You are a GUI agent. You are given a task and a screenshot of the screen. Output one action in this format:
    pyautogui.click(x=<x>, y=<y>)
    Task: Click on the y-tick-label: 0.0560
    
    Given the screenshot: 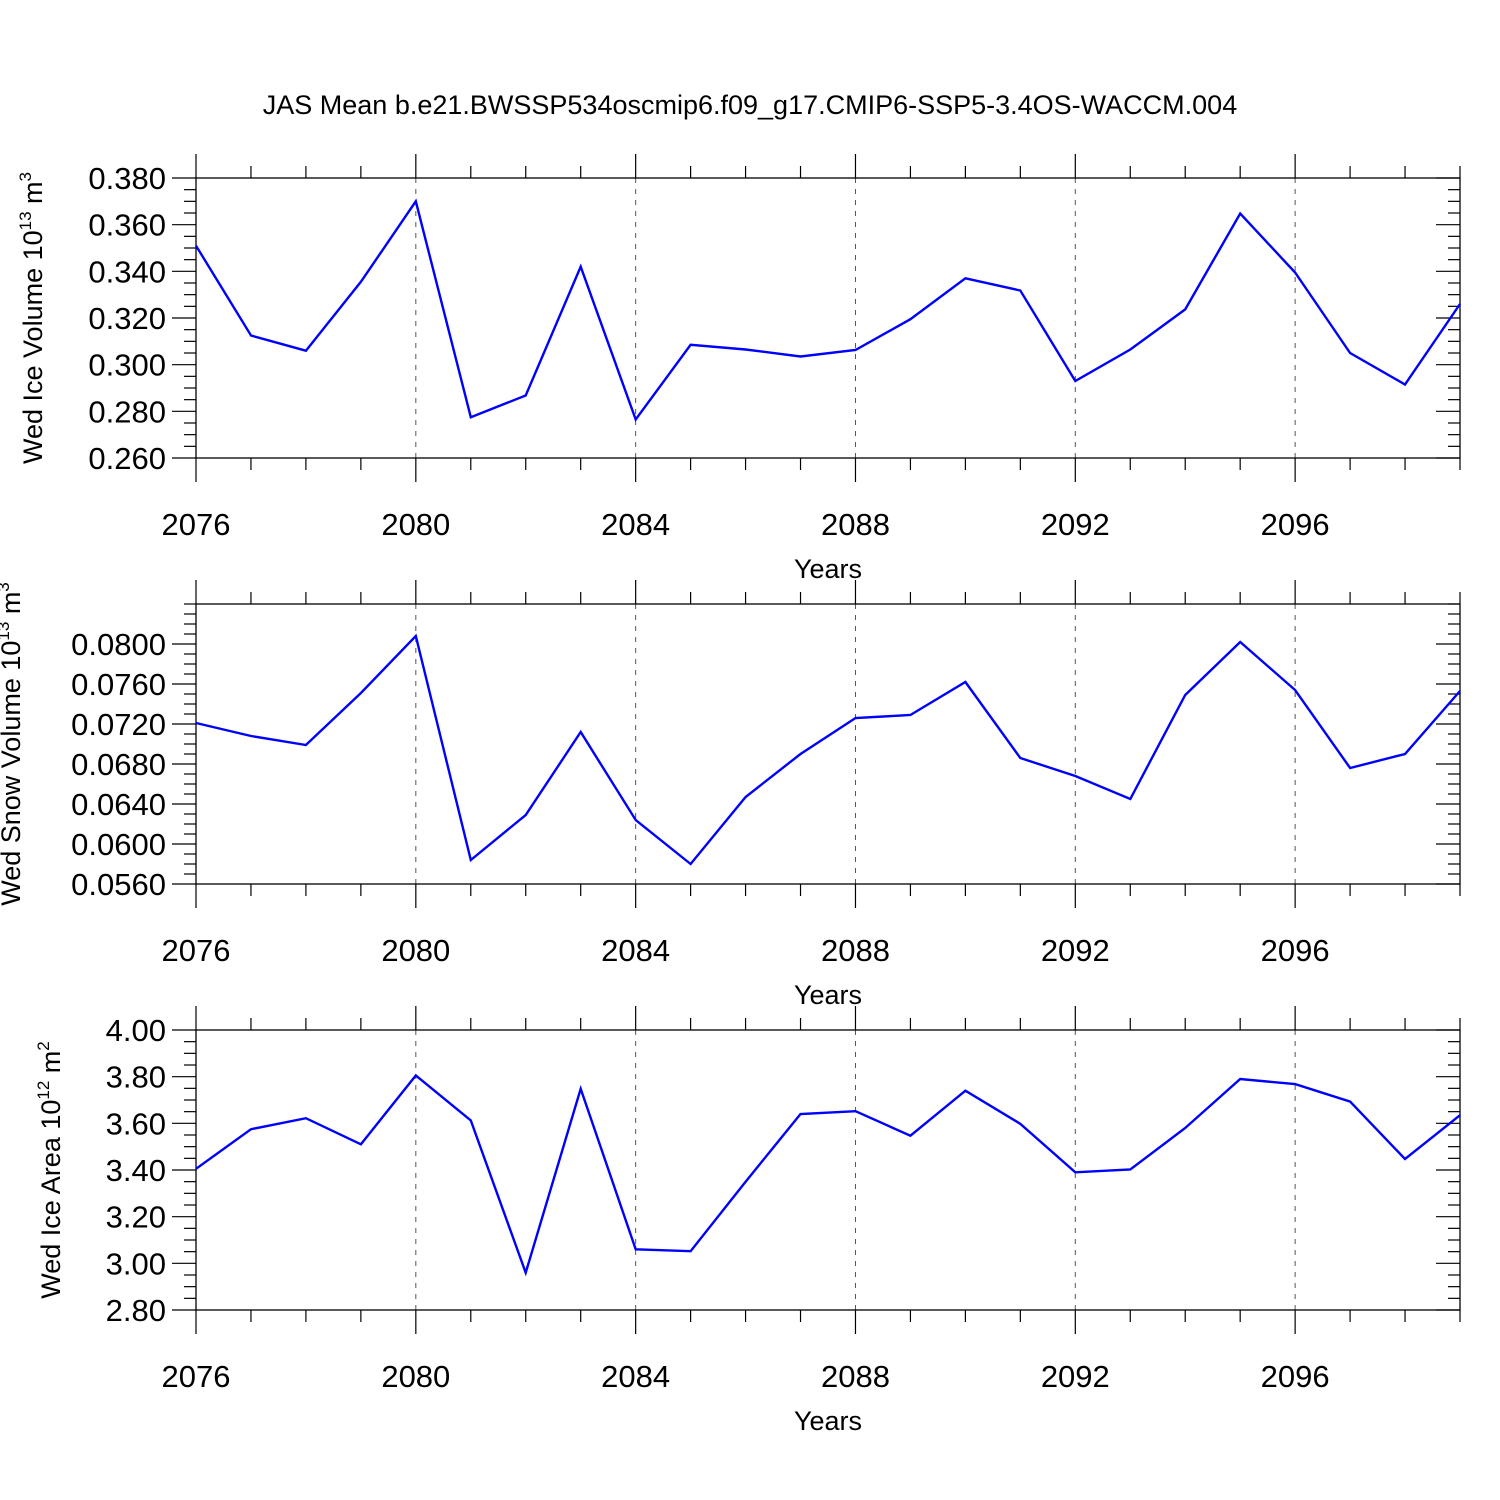 What is the action you would take?
    pyautogui.click(x=118, y=884)
    